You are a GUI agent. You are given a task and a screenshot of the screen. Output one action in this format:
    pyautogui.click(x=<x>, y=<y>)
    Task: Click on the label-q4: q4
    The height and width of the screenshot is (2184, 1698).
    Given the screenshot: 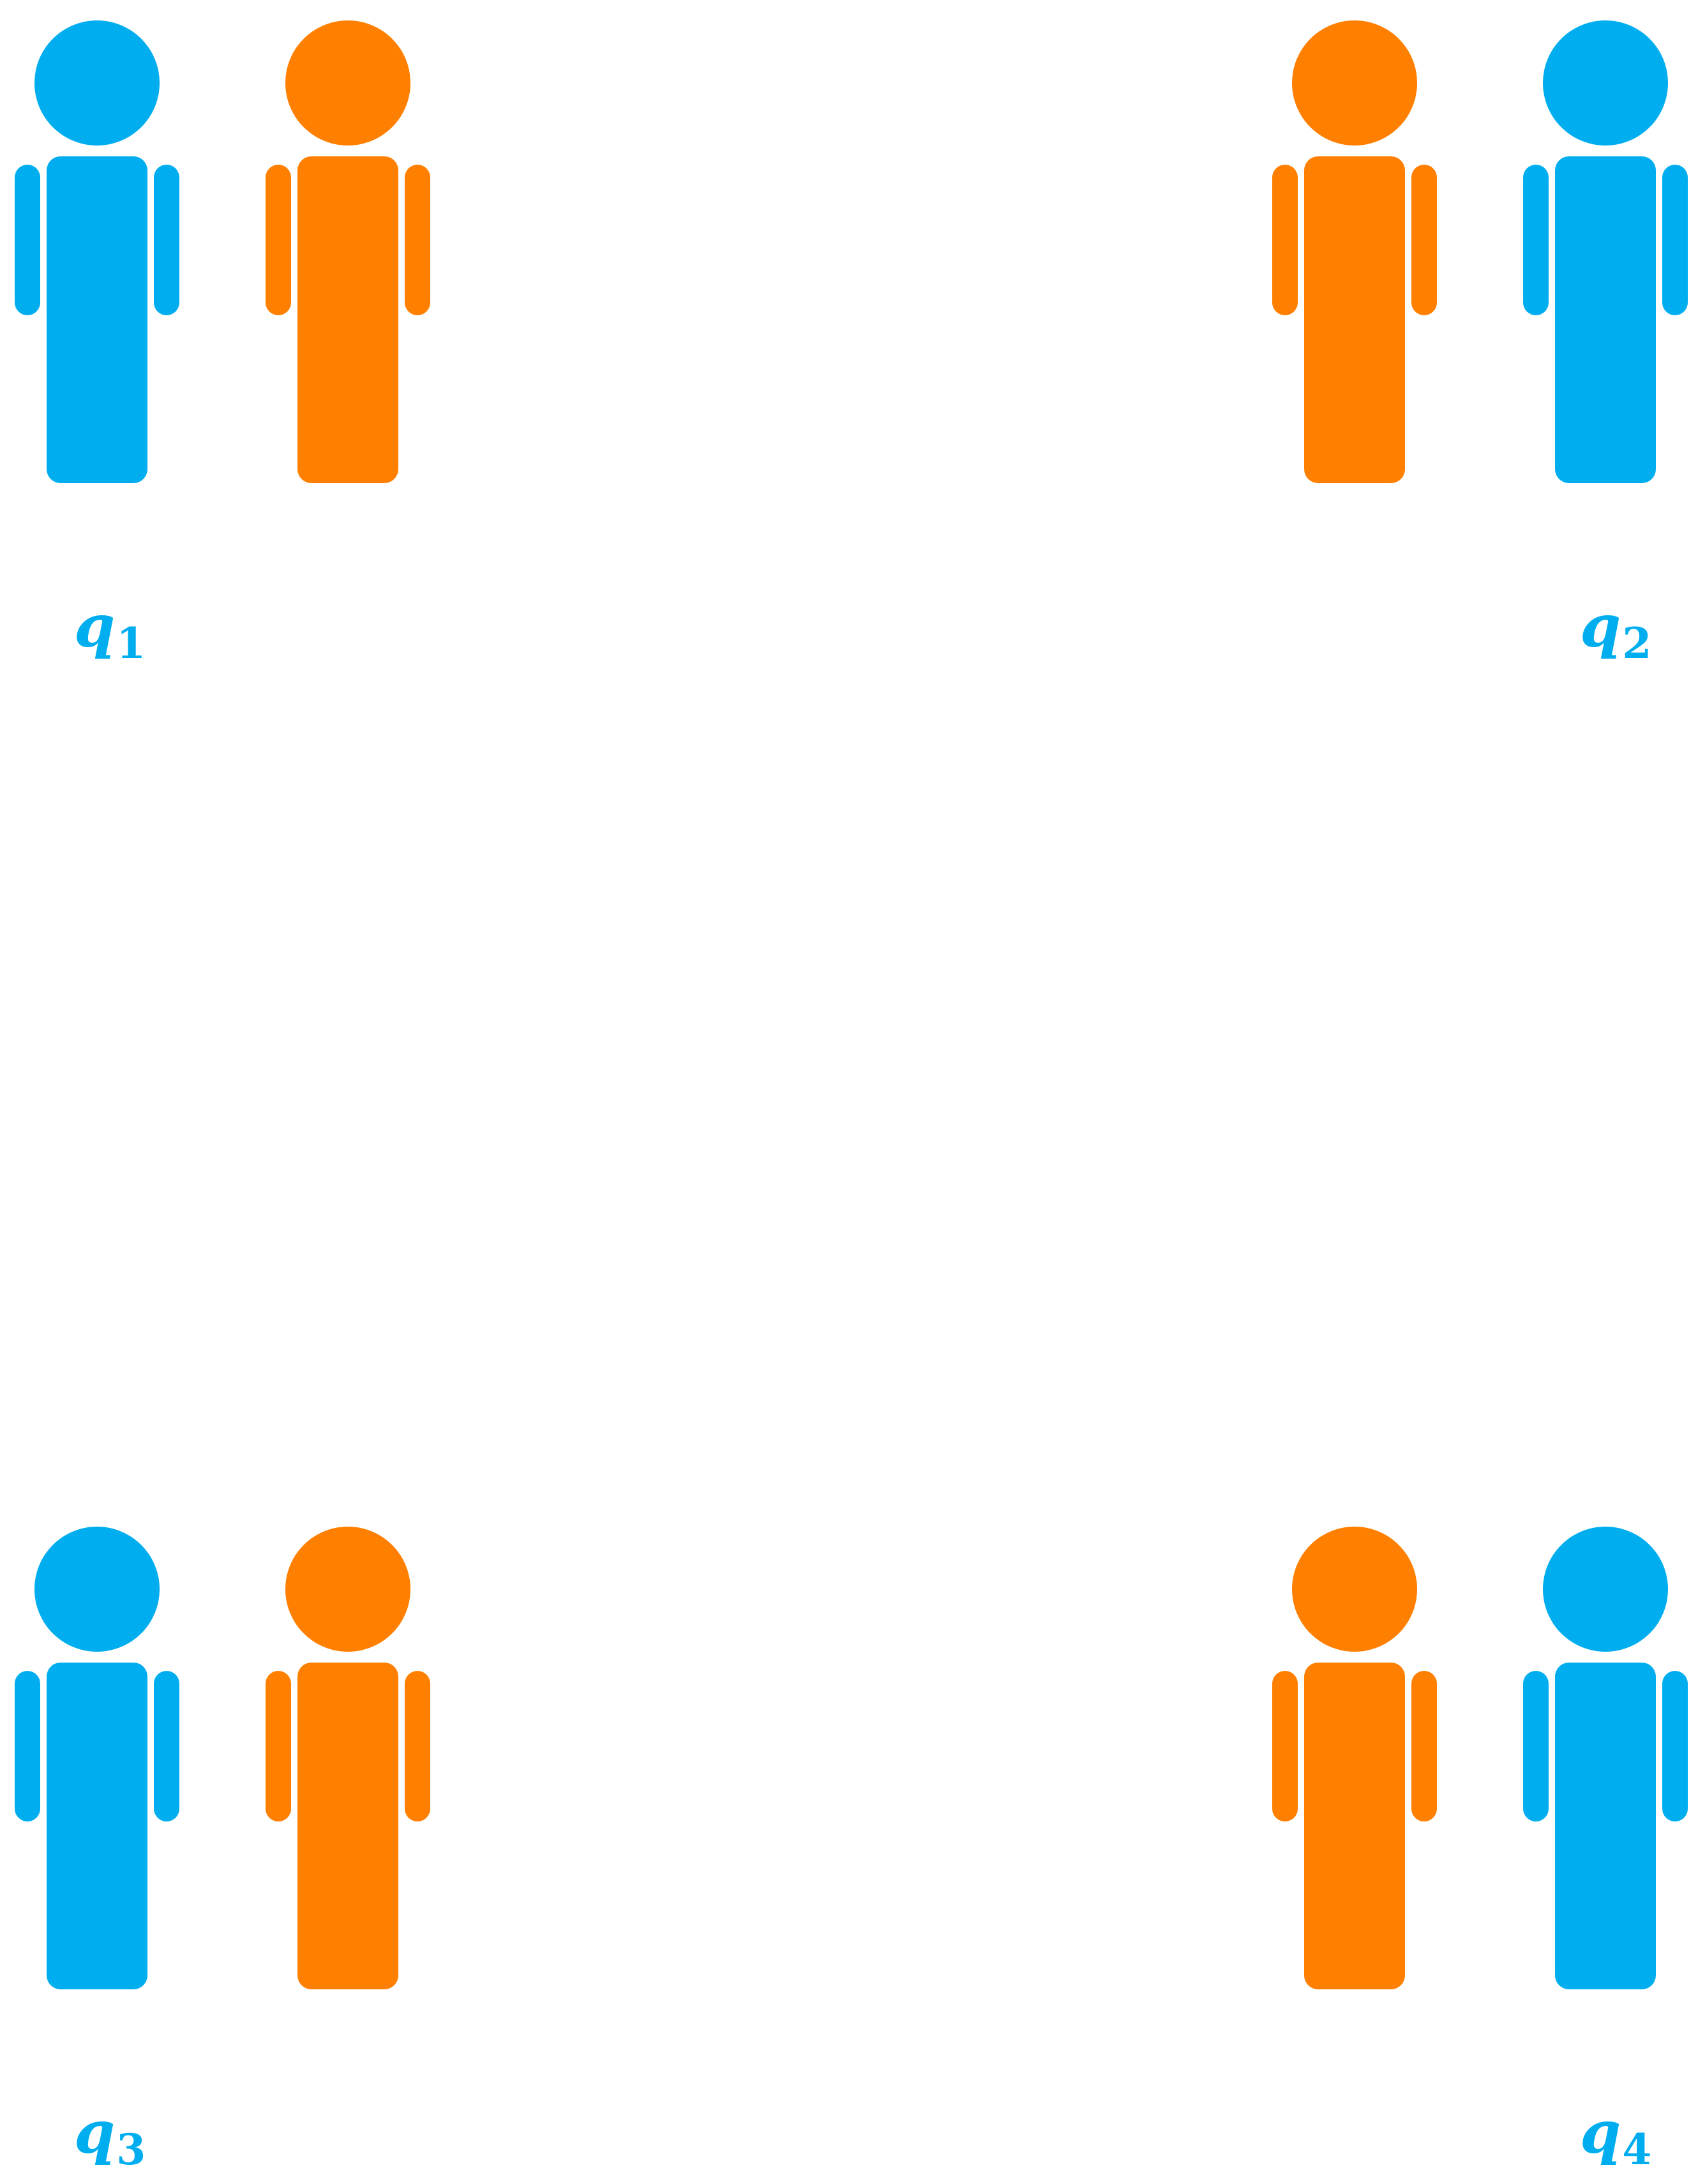 What is the action you would take?
    pyautogui.click(x=1615, y=2137)
    